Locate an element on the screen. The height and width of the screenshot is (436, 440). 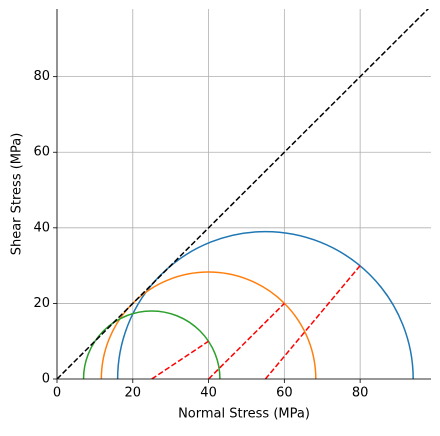
x-tick-label: 0 is located at coordinates (57, 393).